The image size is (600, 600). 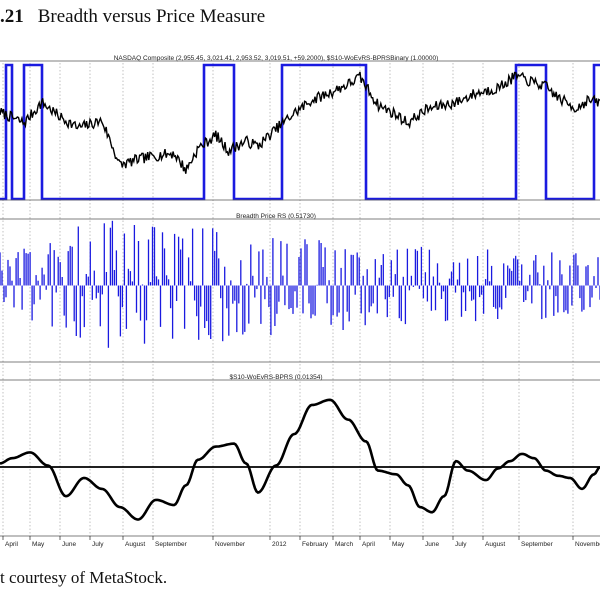 What do you see at coordinates (315, 544) in the screenshot?
I see `x-tick-label: February` at bounding box center [315, 544].